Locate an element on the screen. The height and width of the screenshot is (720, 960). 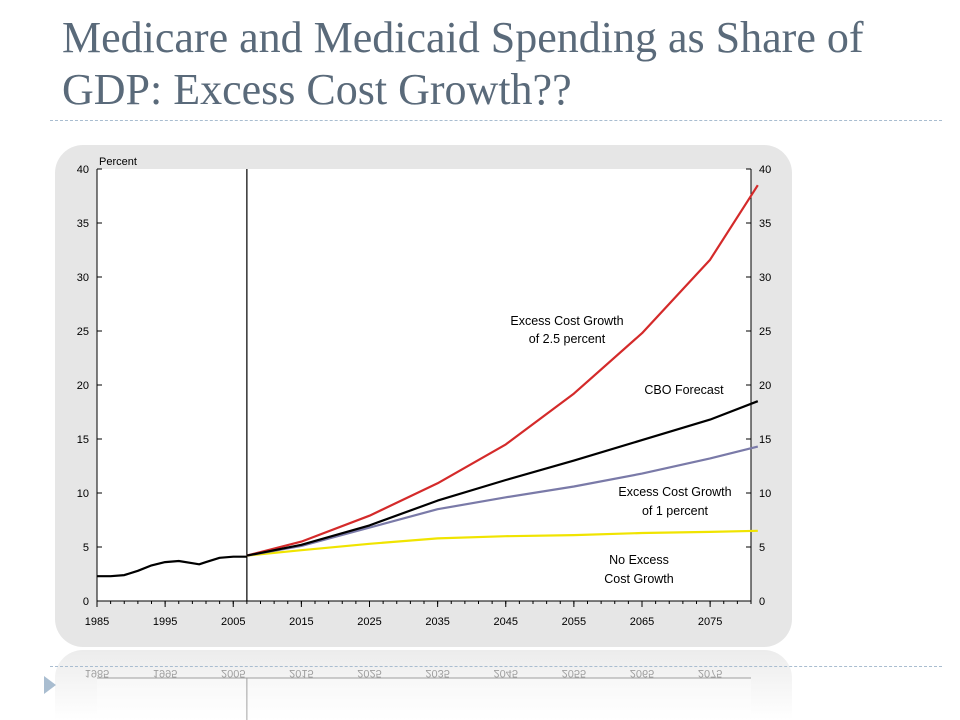
x-tick-label: 2035 is located at coordinates (437, 622).